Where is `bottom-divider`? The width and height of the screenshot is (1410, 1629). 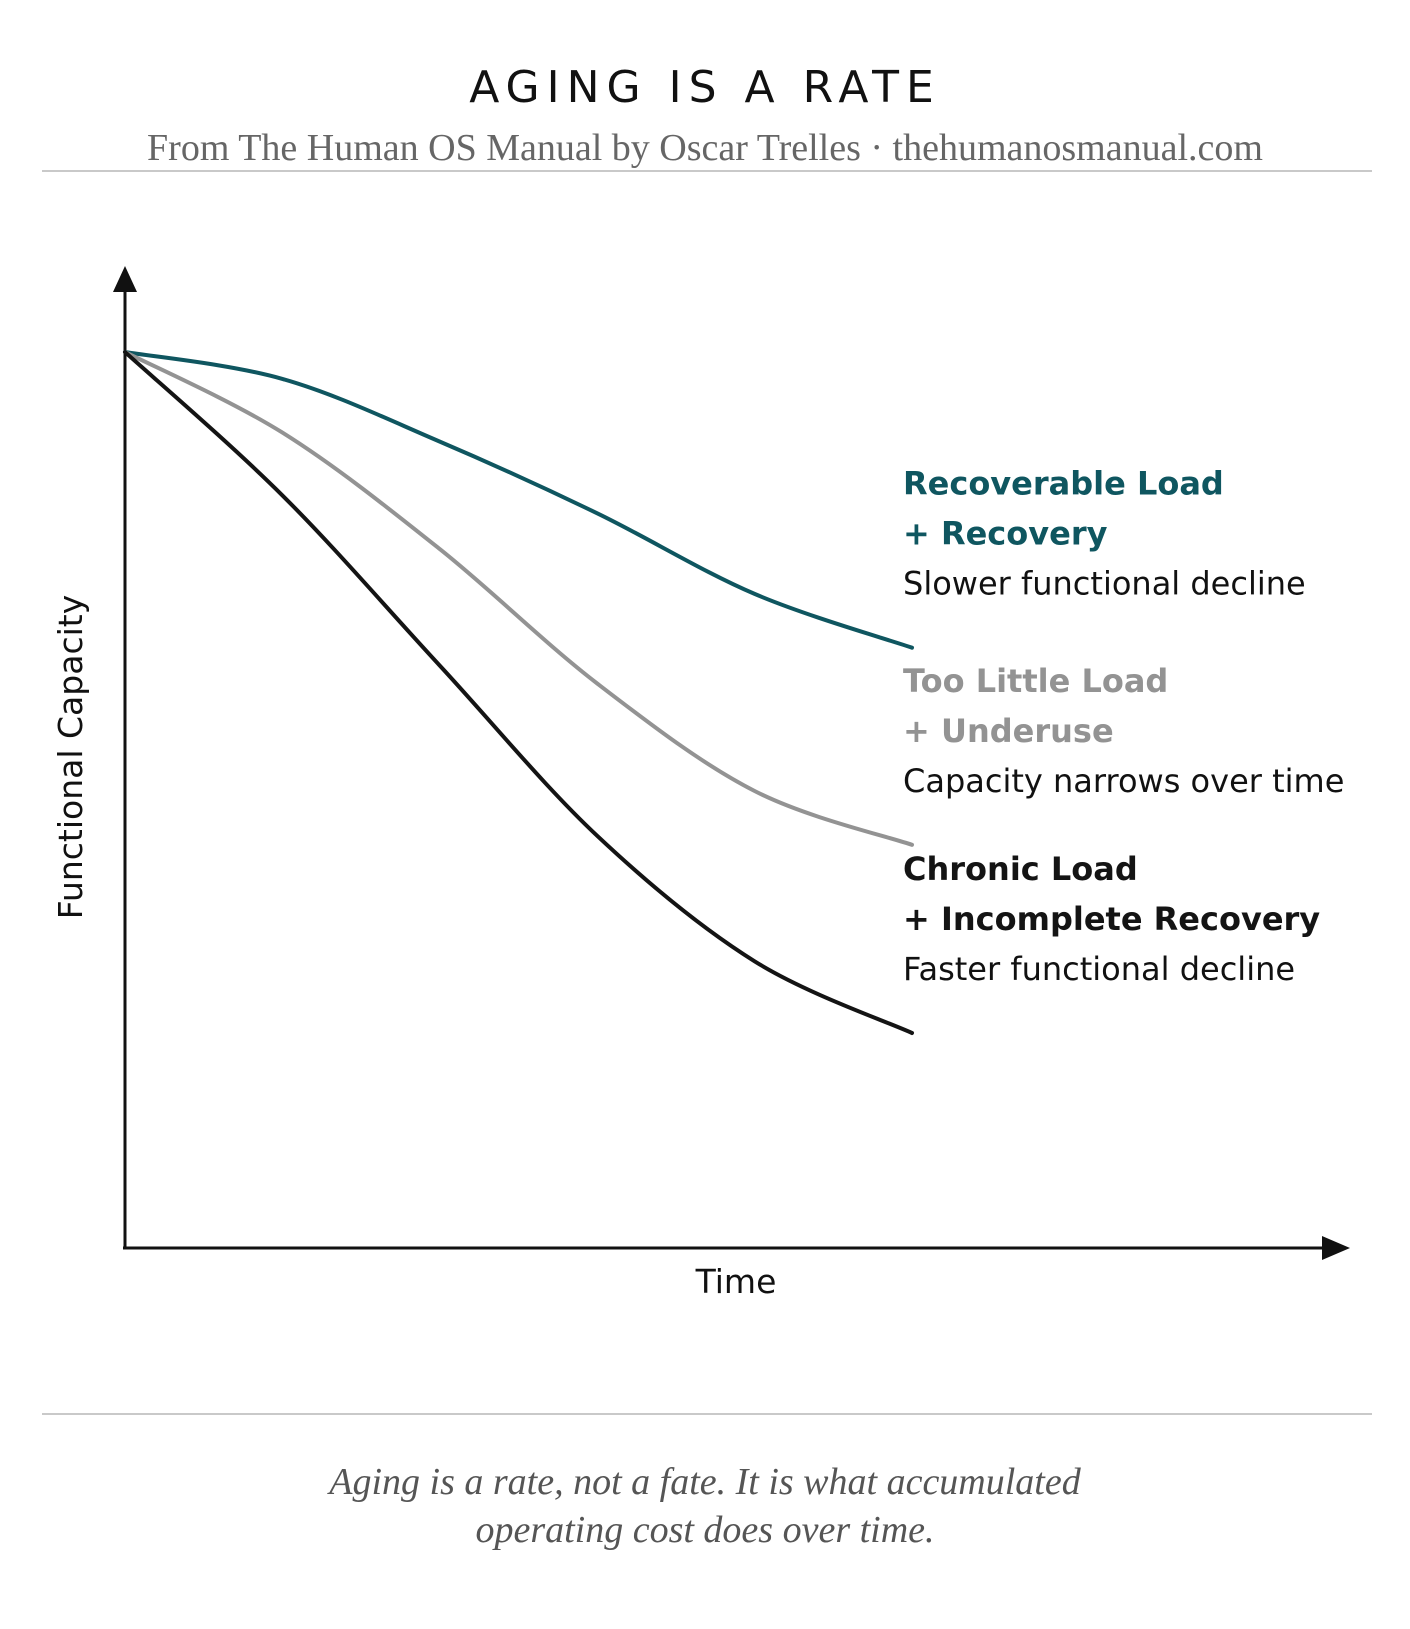 bottom-divider is located at coordinates (707, 1414).